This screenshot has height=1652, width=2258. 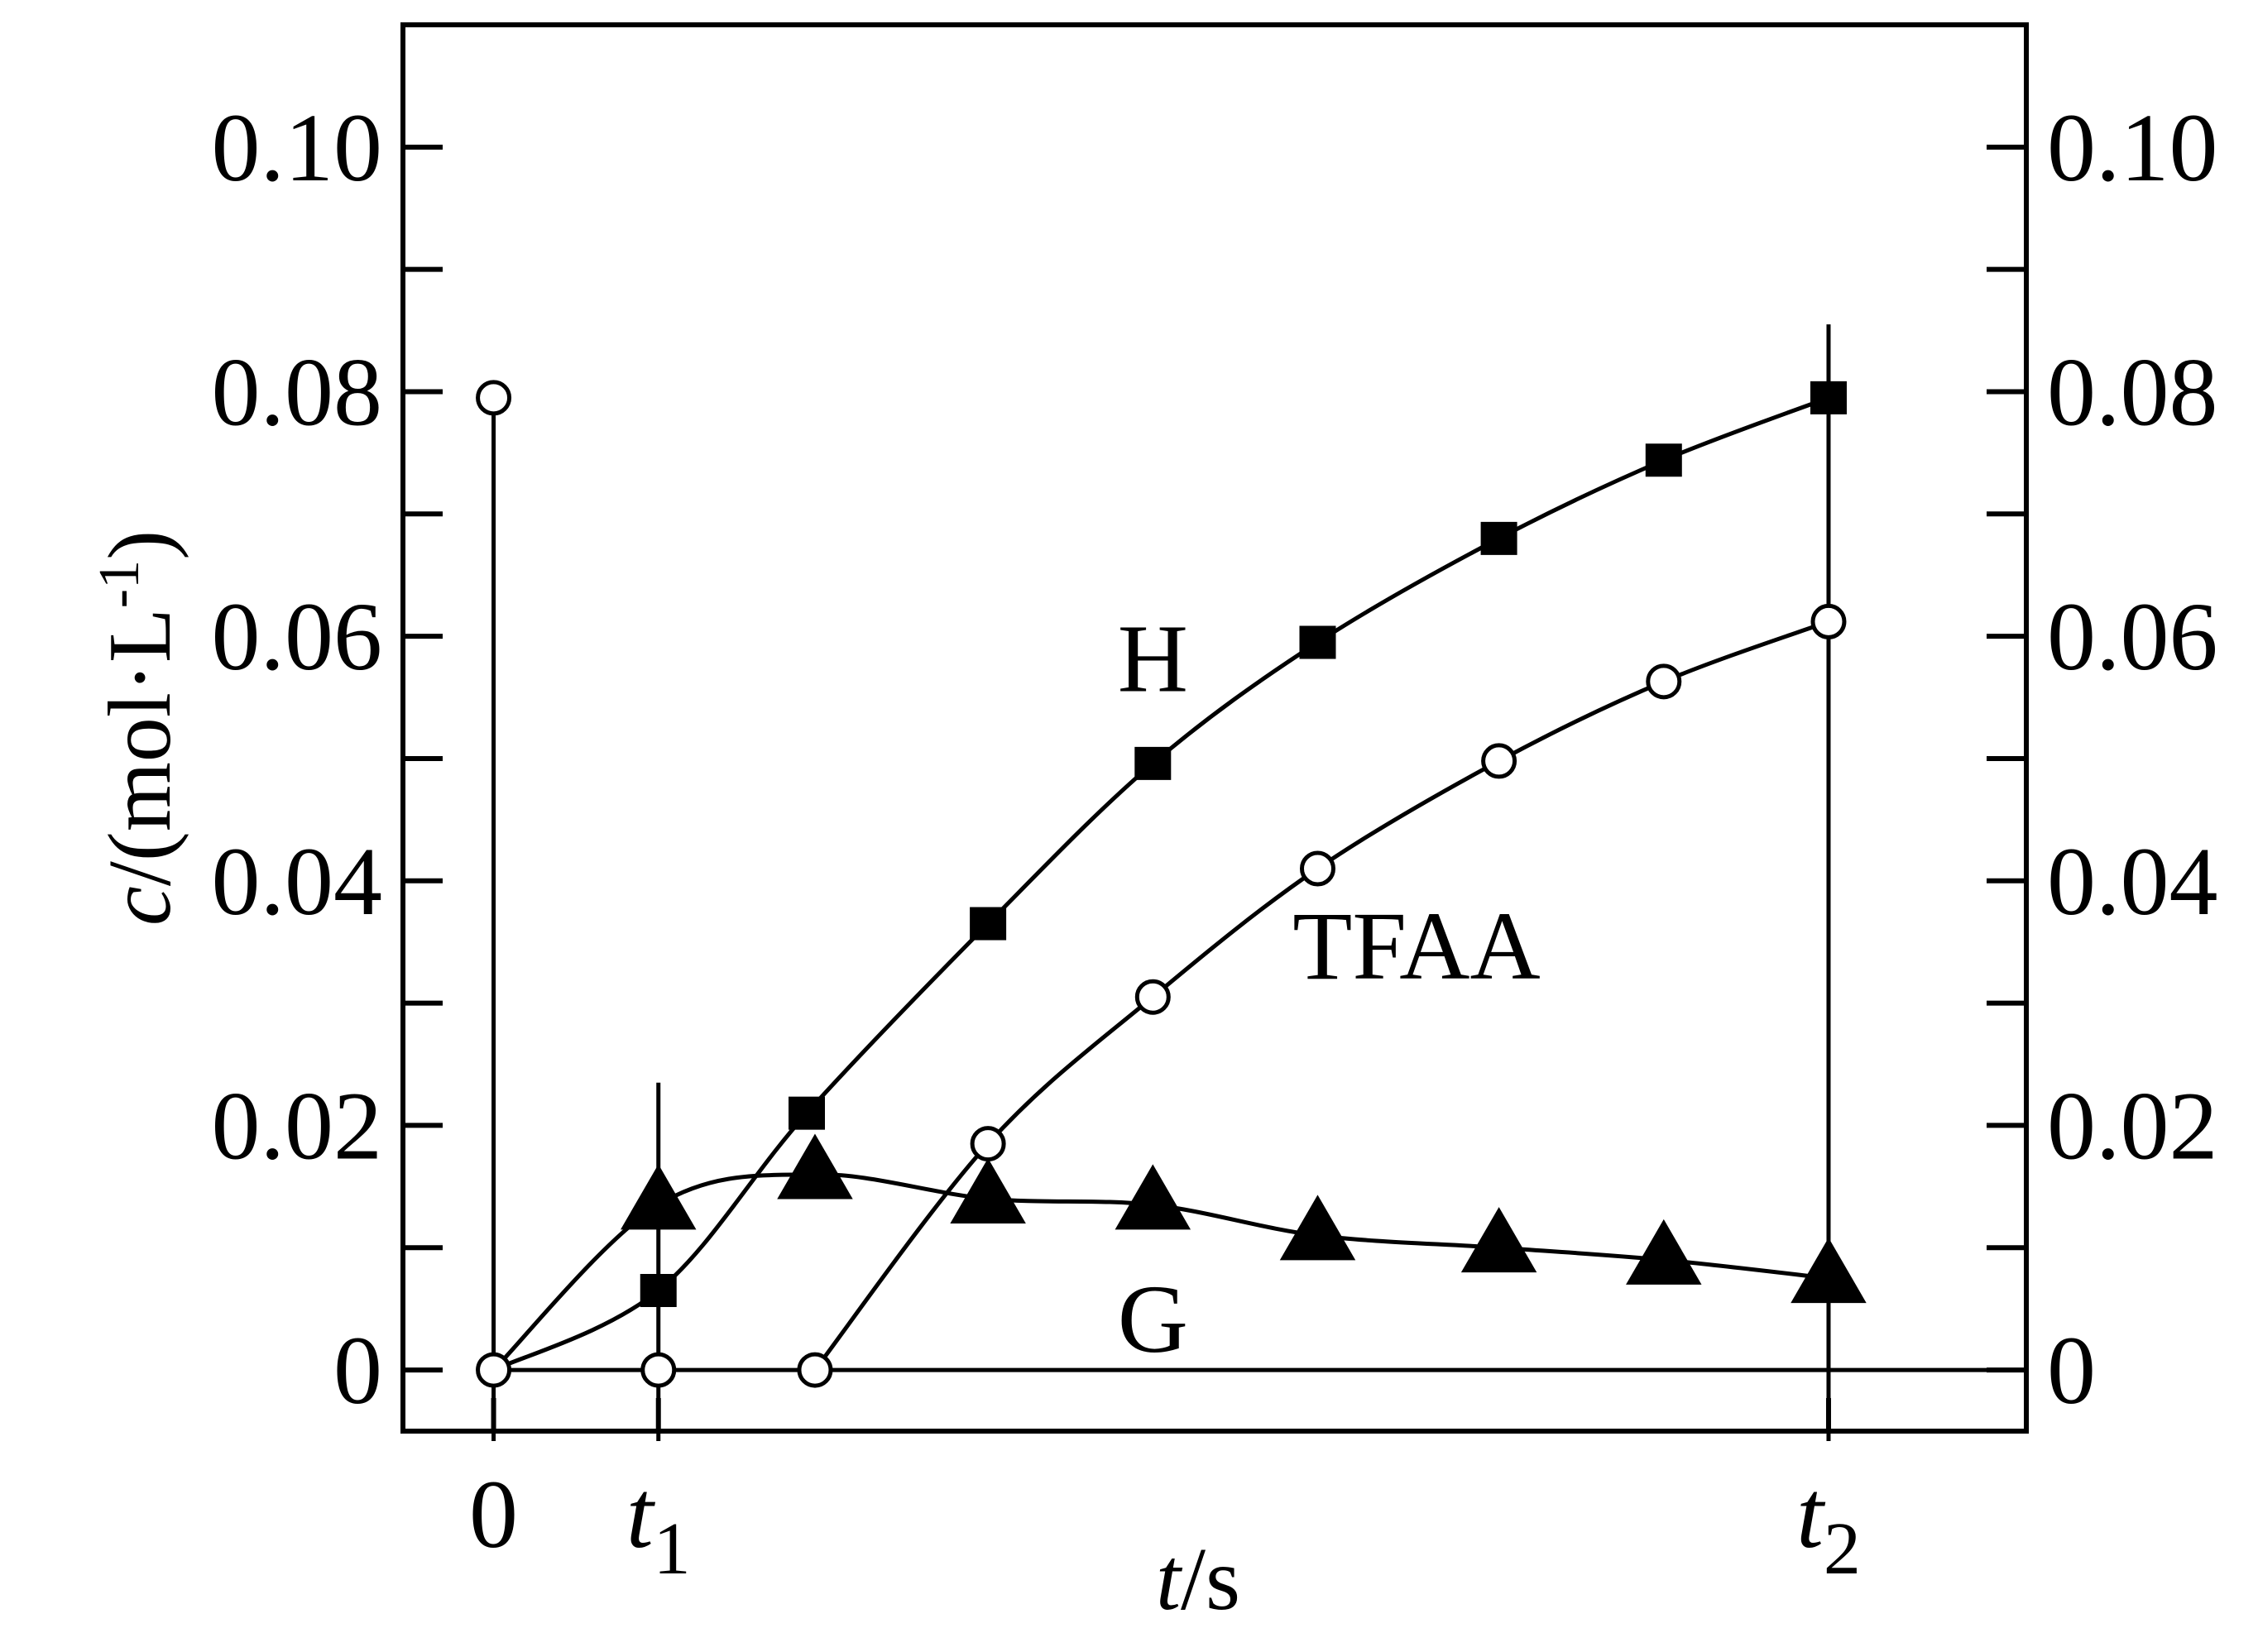 I want to click on x-axis-title-symbol: t, so click(x=1169, y=1579).